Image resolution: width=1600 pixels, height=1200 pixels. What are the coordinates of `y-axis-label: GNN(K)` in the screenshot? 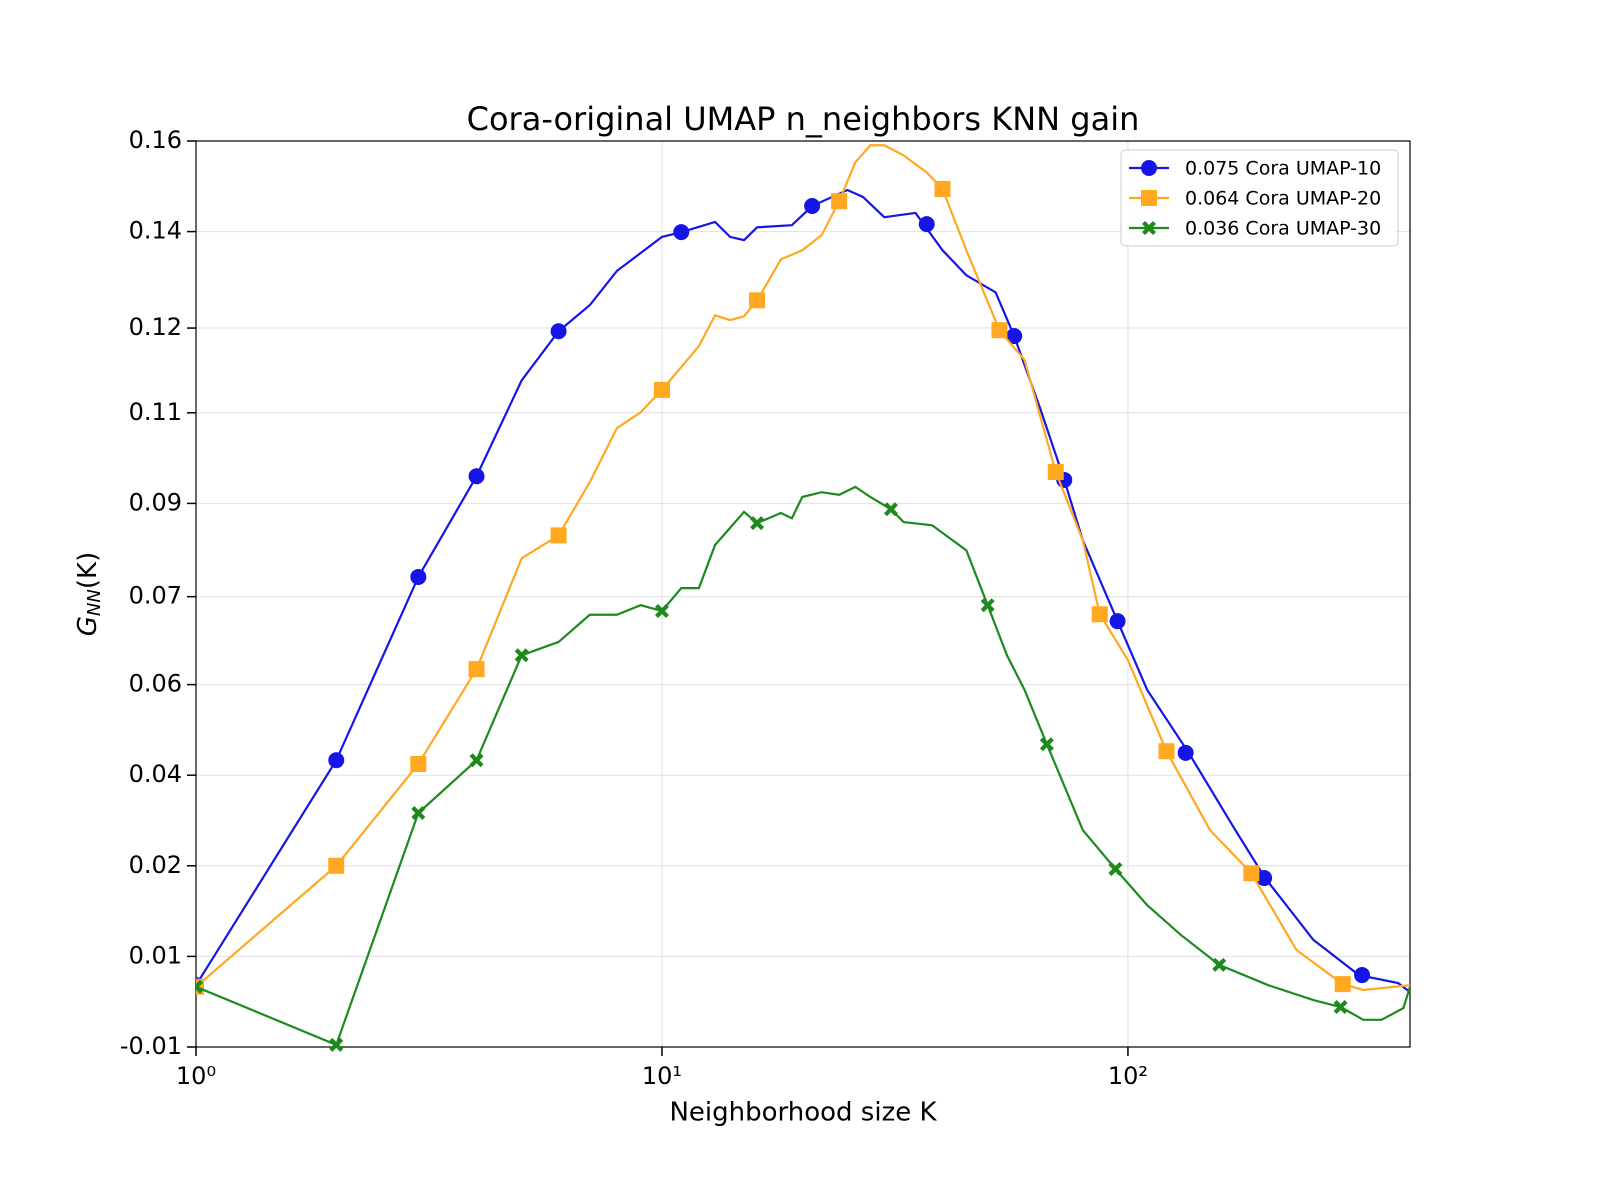 It's located at (89, 594).